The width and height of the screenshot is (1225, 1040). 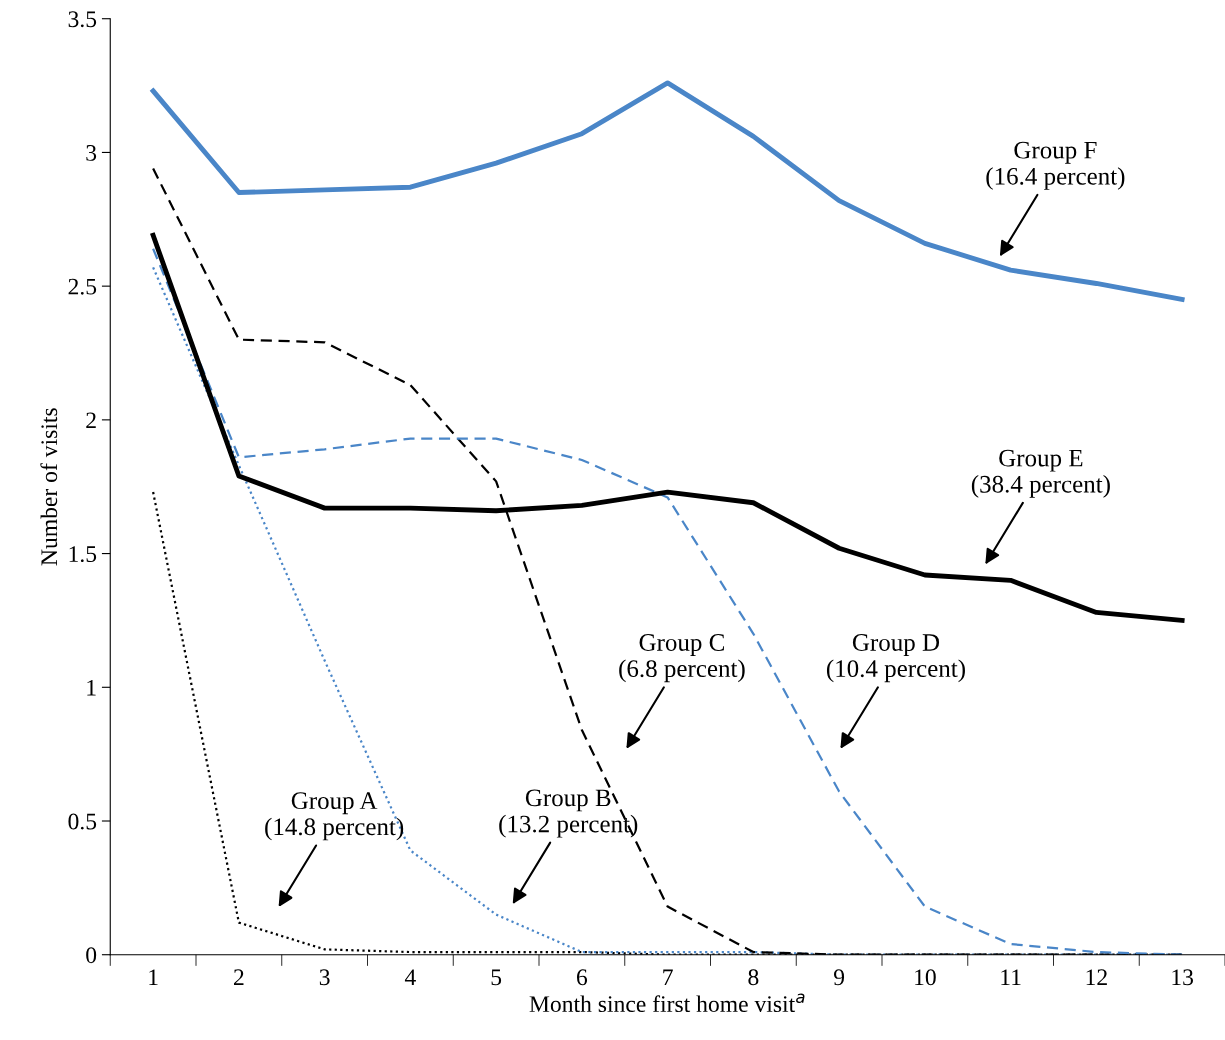 I want to click on y-tick-label: 0, so click(x=91, y=955).